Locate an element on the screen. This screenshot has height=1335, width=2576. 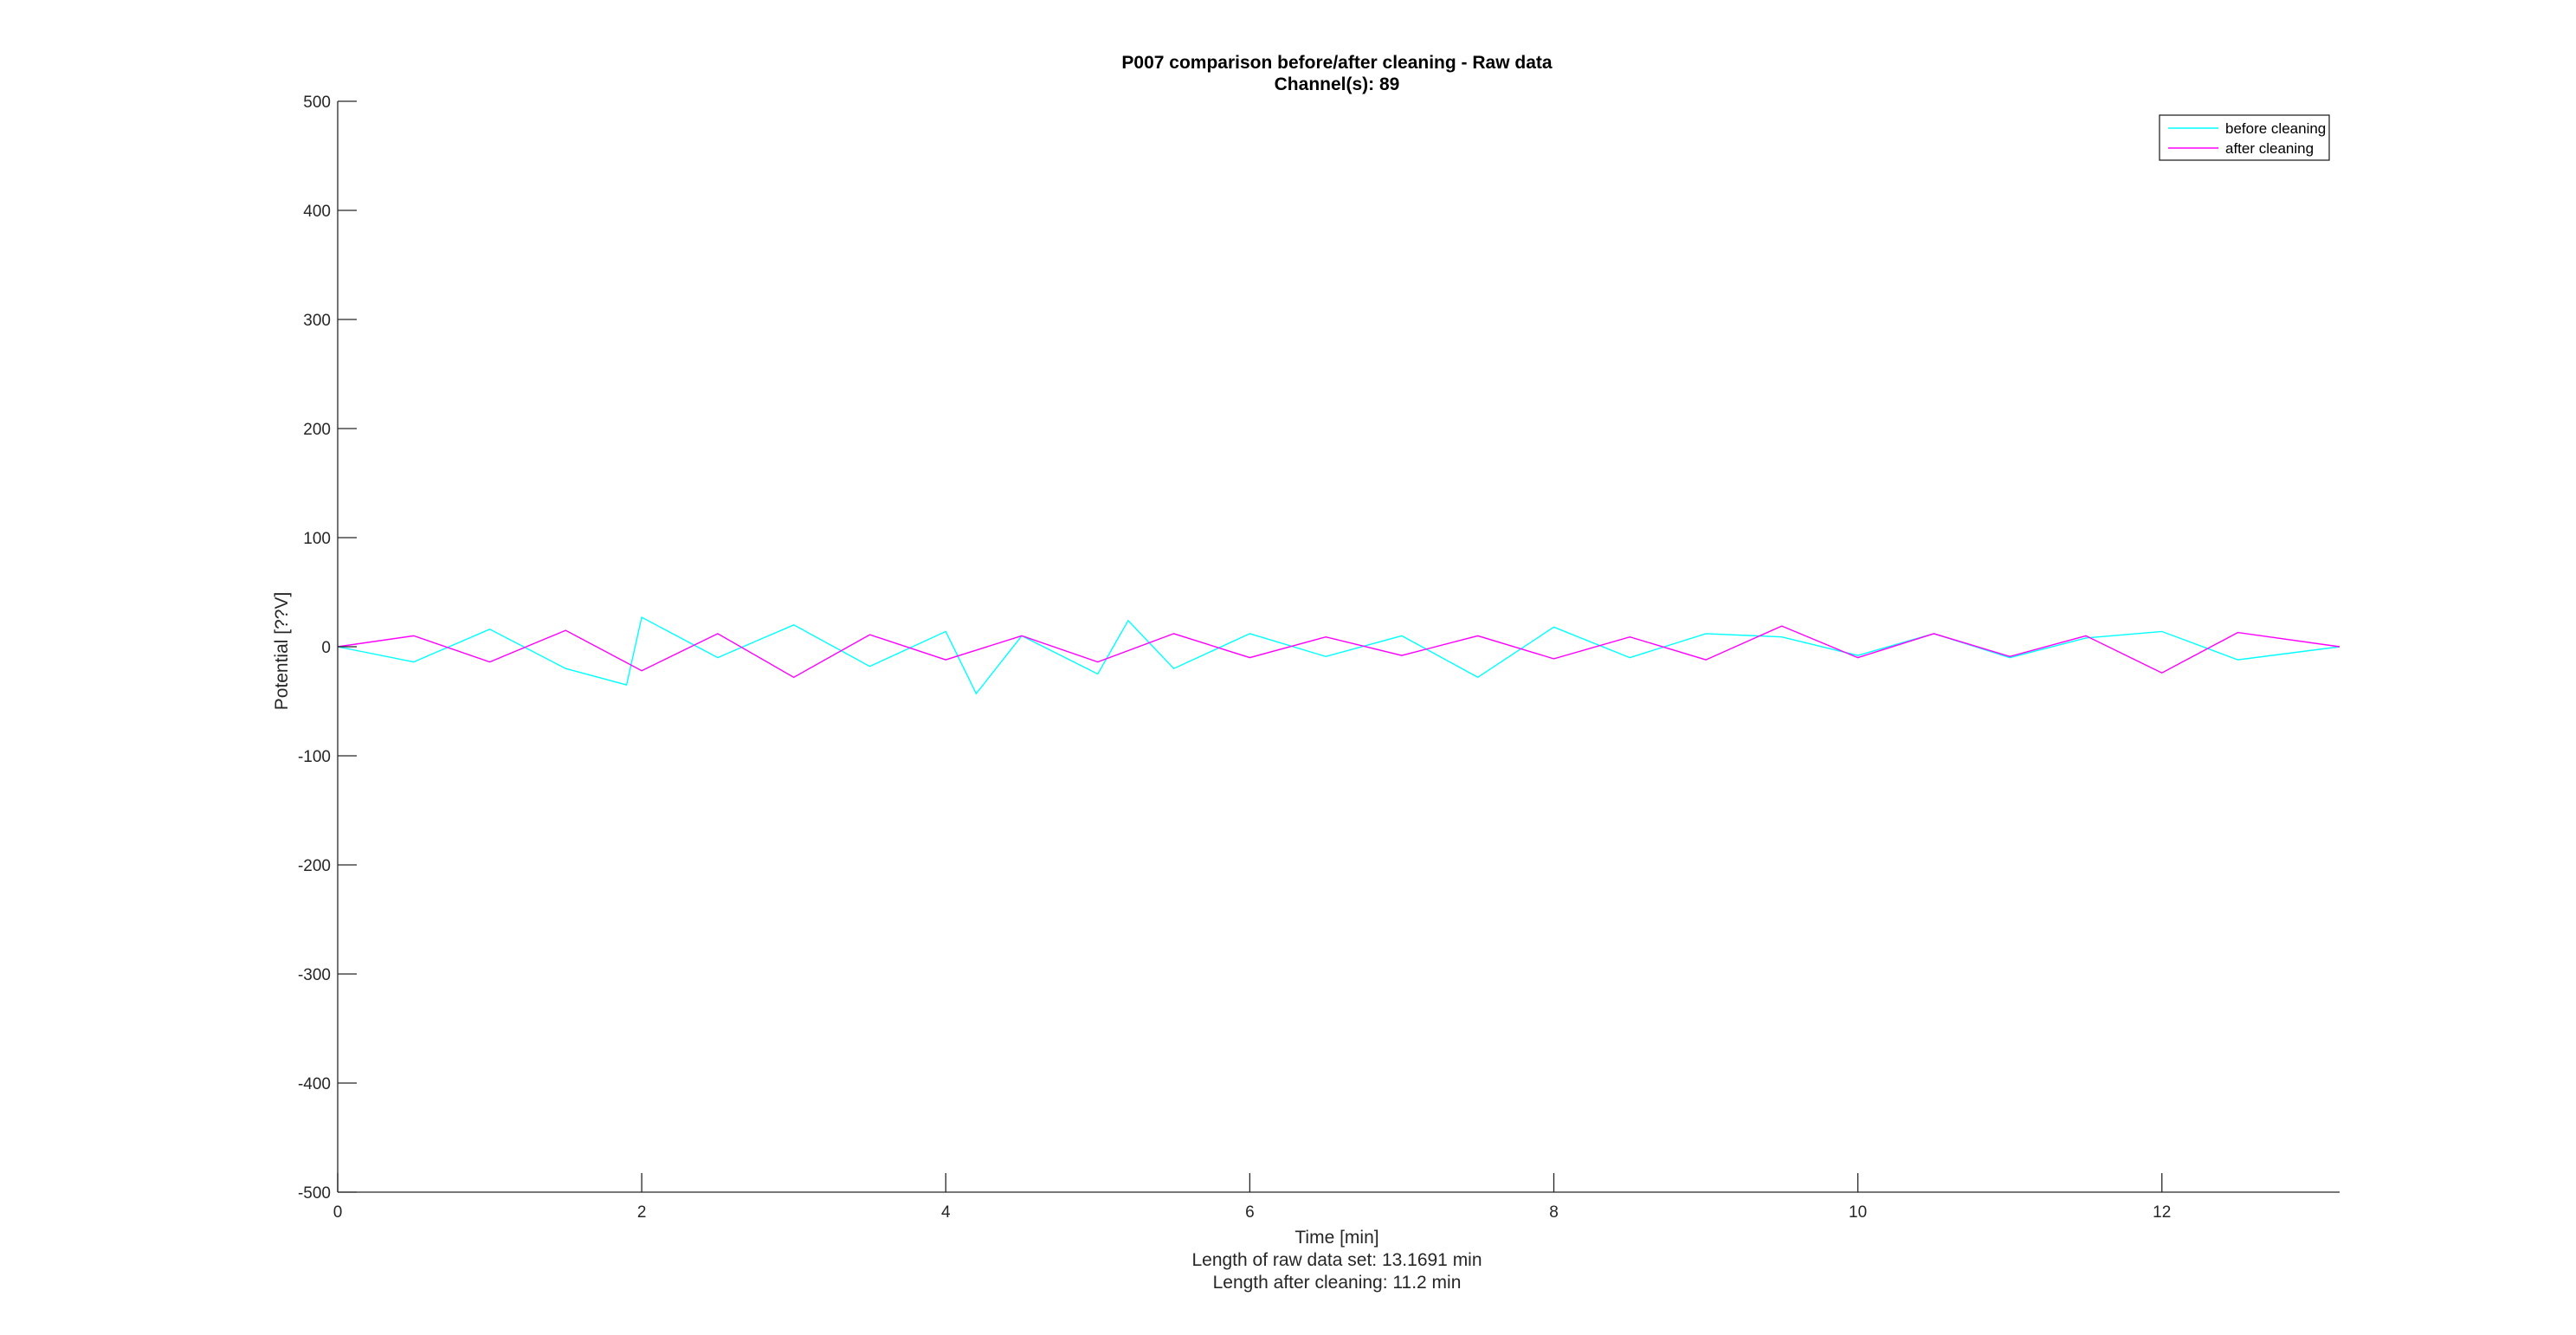
series-line-before-cleaning is located at coordinates (1338, 655).